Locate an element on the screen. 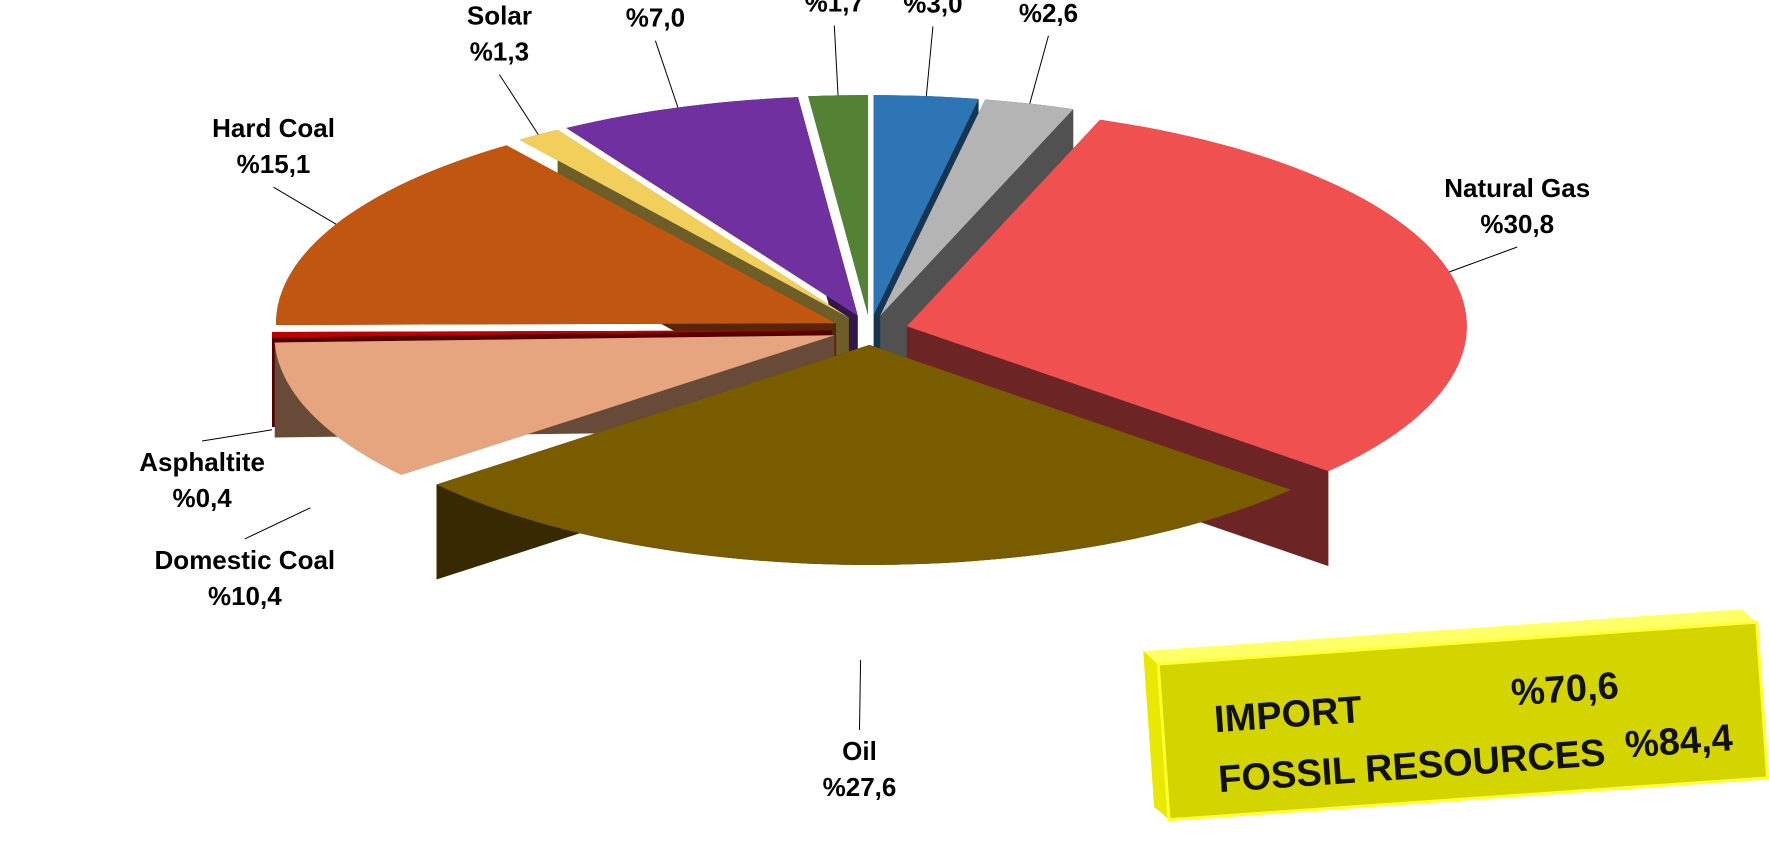 The width and height of the screenshot is (1769, 843). annotation-value: %84,4 is located at coordinates (1679, 741).